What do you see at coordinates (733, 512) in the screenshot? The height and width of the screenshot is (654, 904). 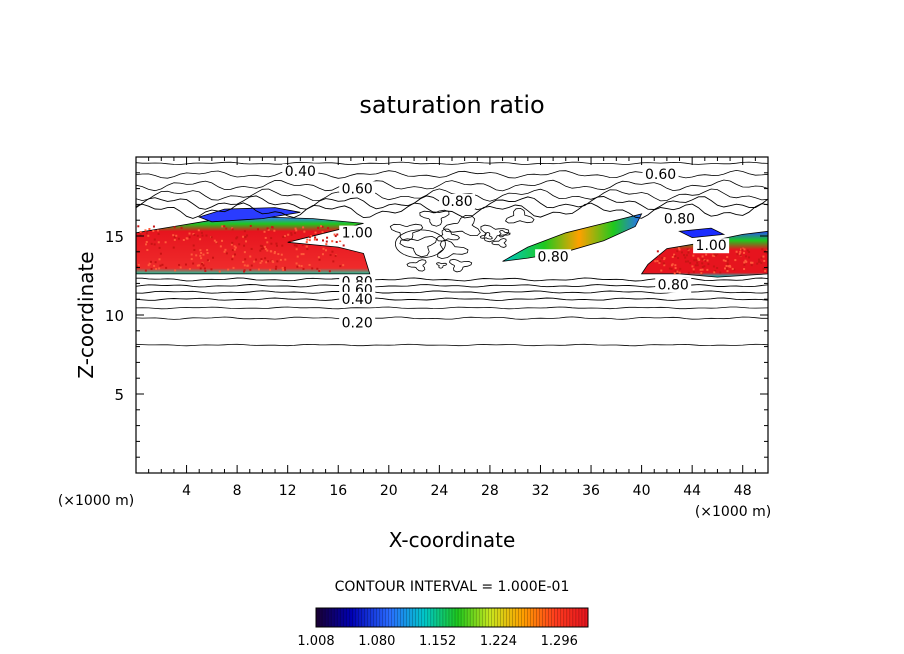 I see `x-unit-right: (×1000 m)` at bounding box center [733, 512].